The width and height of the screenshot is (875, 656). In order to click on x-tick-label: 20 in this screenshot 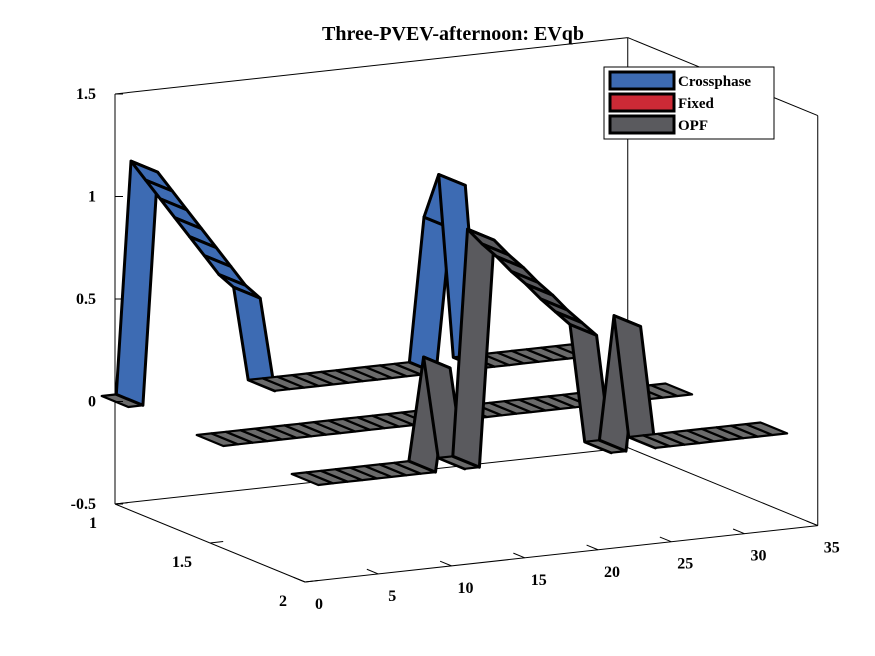, I will do `click(612, 572)`.